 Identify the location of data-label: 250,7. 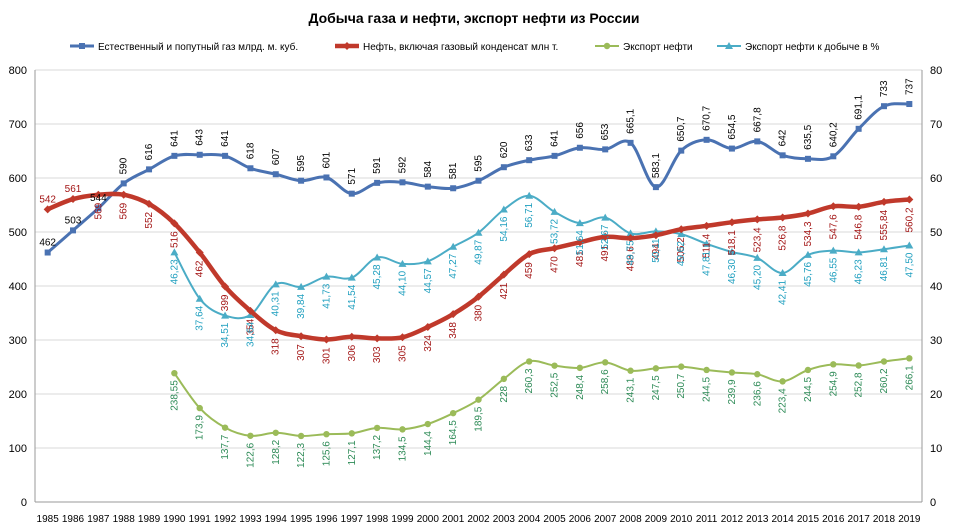
(681, 385).